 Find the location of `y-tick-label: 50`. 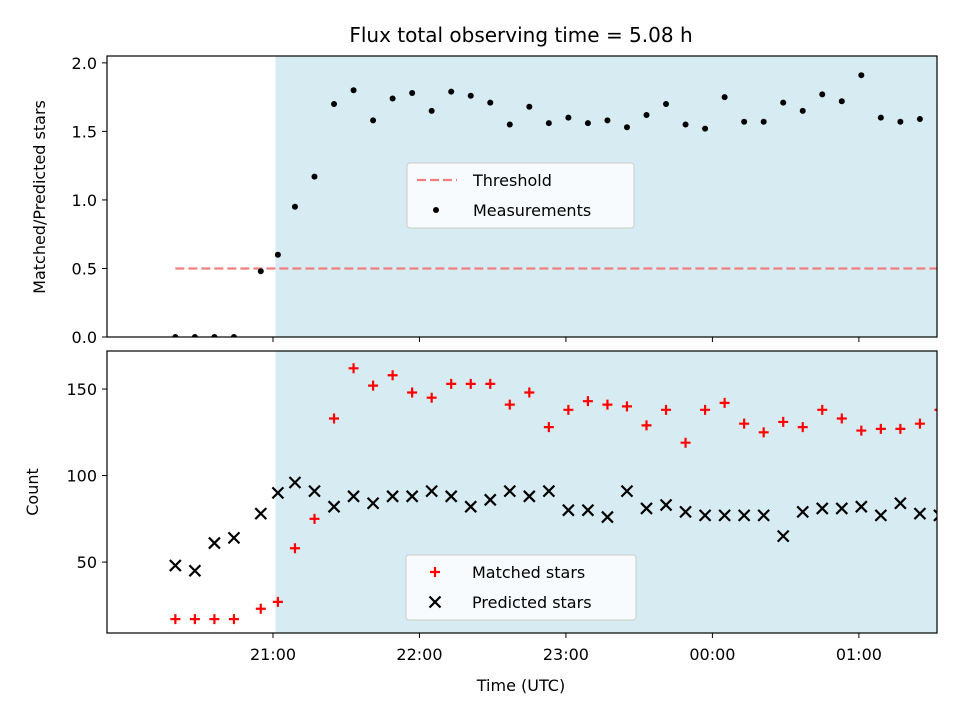

y-tick-label: 50 is located at coordinates (87, 562).